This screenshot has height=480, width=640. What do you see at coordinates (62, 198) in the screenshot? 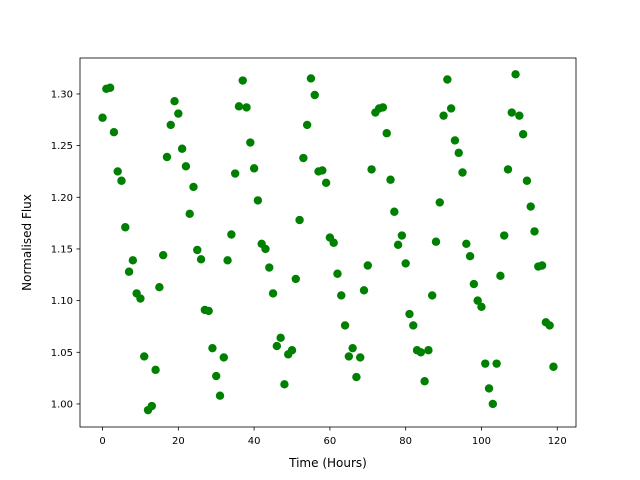
I see `y-tick-label: 1.20` at bounding box center [62, 198].